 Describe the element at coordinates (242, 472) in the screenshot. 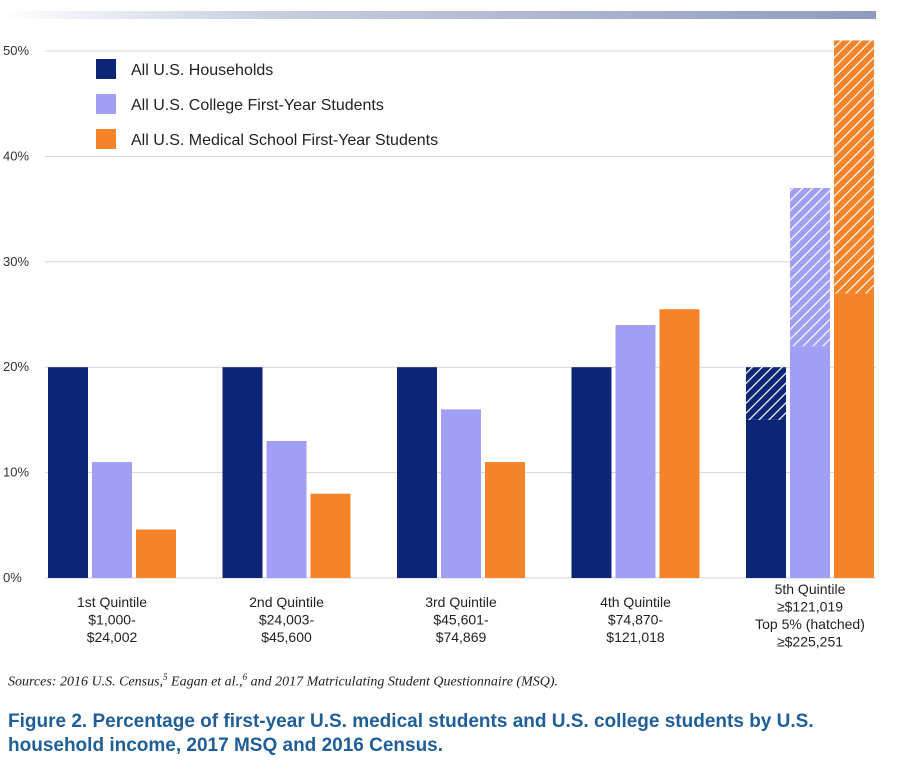

I see `bar-households-q2` at that location.